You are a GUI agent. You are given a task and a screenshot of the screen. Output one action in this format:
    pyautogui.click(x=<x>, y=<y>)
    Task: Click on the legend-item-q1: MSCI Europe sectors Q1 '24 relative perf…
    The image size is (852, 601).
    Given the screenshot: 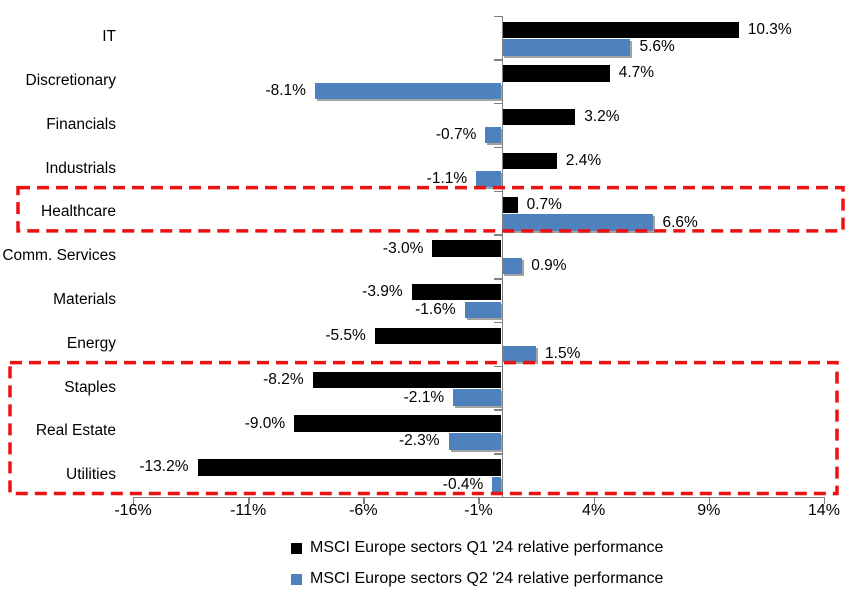 What is the action you would take?
    pyautogui.click(x=477, y=548)
    